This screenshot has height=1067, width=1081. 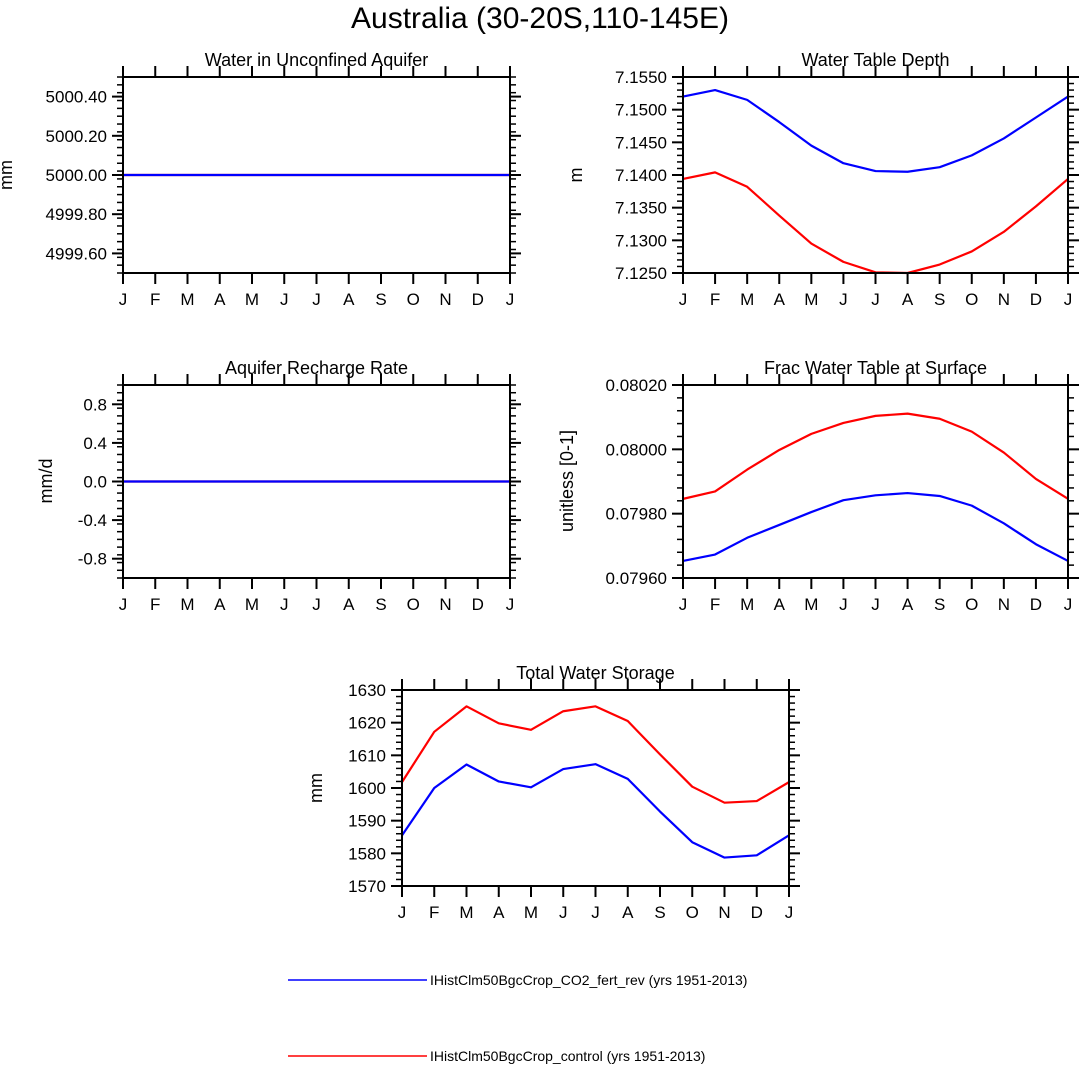 I want to click on y-tick-label: 1590, so click(x=367, y=821).